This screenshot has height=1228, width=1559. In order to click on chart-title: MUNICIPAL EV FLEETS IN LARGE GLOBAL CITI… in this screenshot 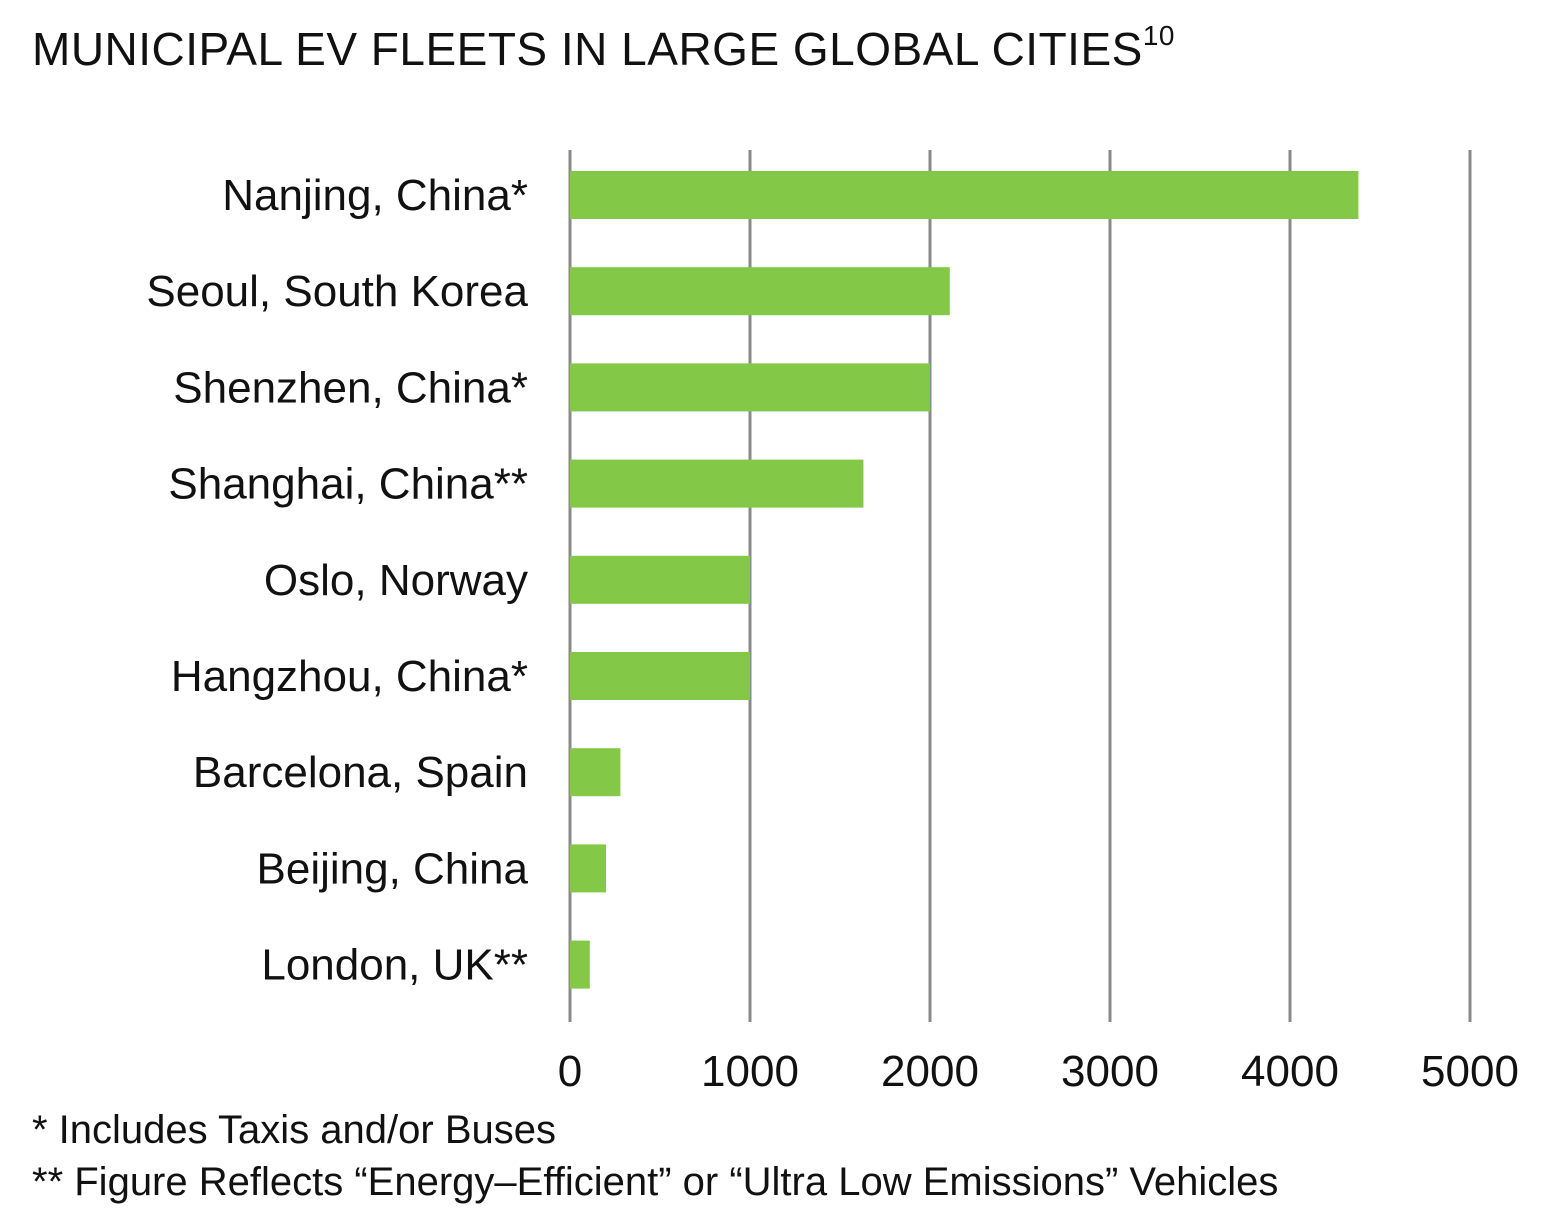, I will do `click(603, 47)`.